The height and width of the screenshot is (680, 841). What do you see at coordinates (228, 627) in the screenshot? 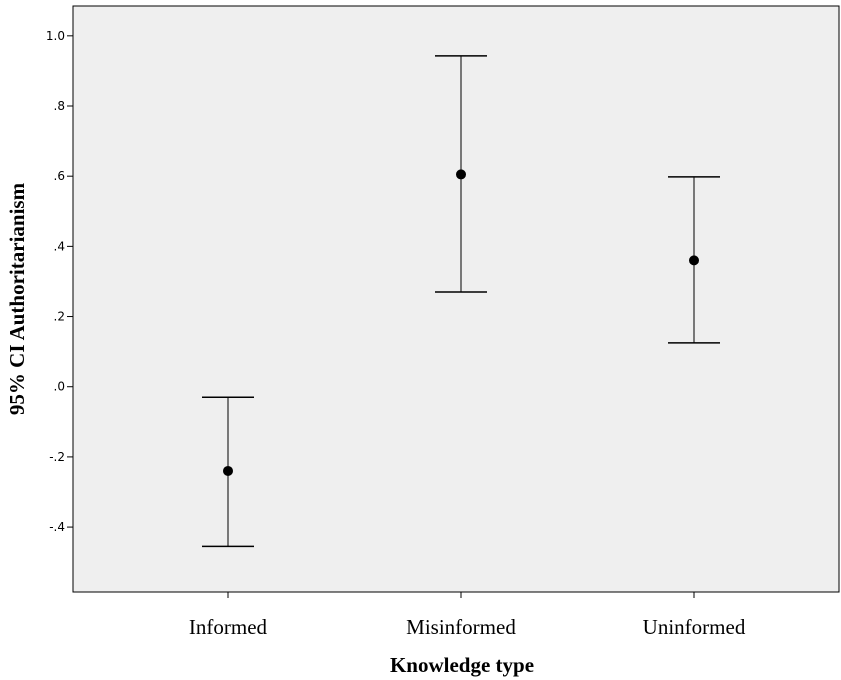
I see `x-category-label: Informed` at bounding box center [228, 627].